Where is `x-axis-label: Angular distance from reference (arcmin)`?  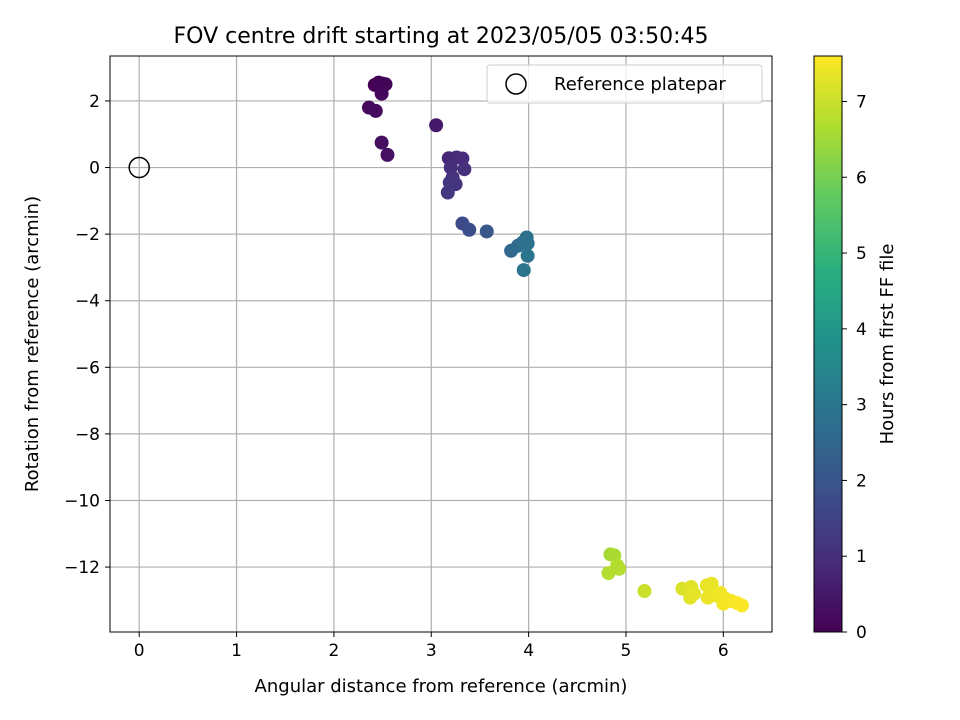
x-axis-label: Angular distance from reference (arcmin) is located at coordinates (441, 686).